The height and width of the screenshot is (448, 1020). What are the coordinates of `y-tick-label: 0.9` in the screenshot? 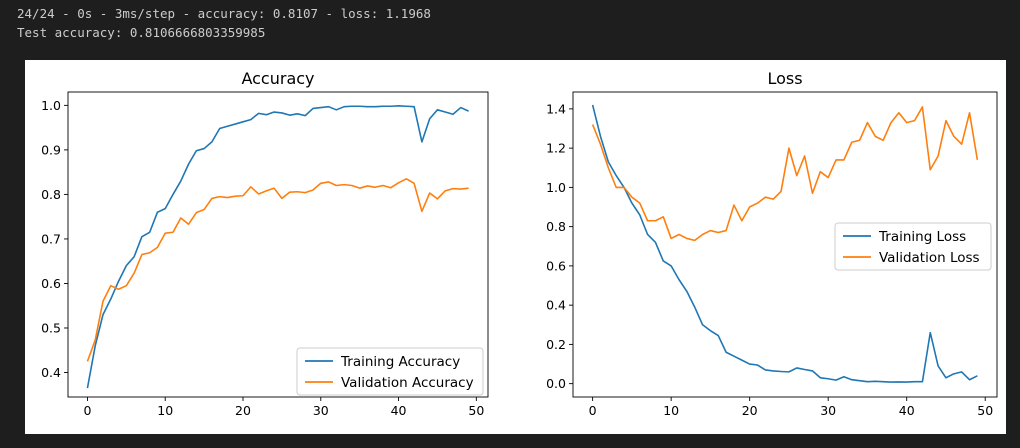 It's located at (51, 149).